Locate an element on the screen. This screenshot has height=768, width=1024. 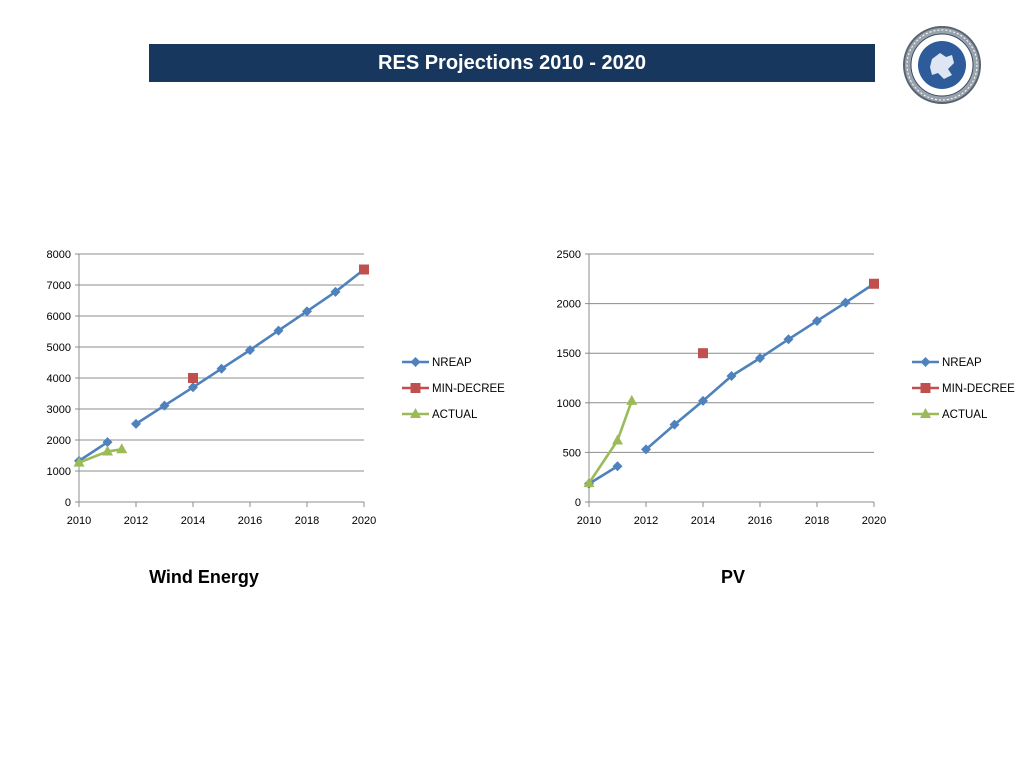
wind-legend-nreap-marker is located at coordinates (415, 362).